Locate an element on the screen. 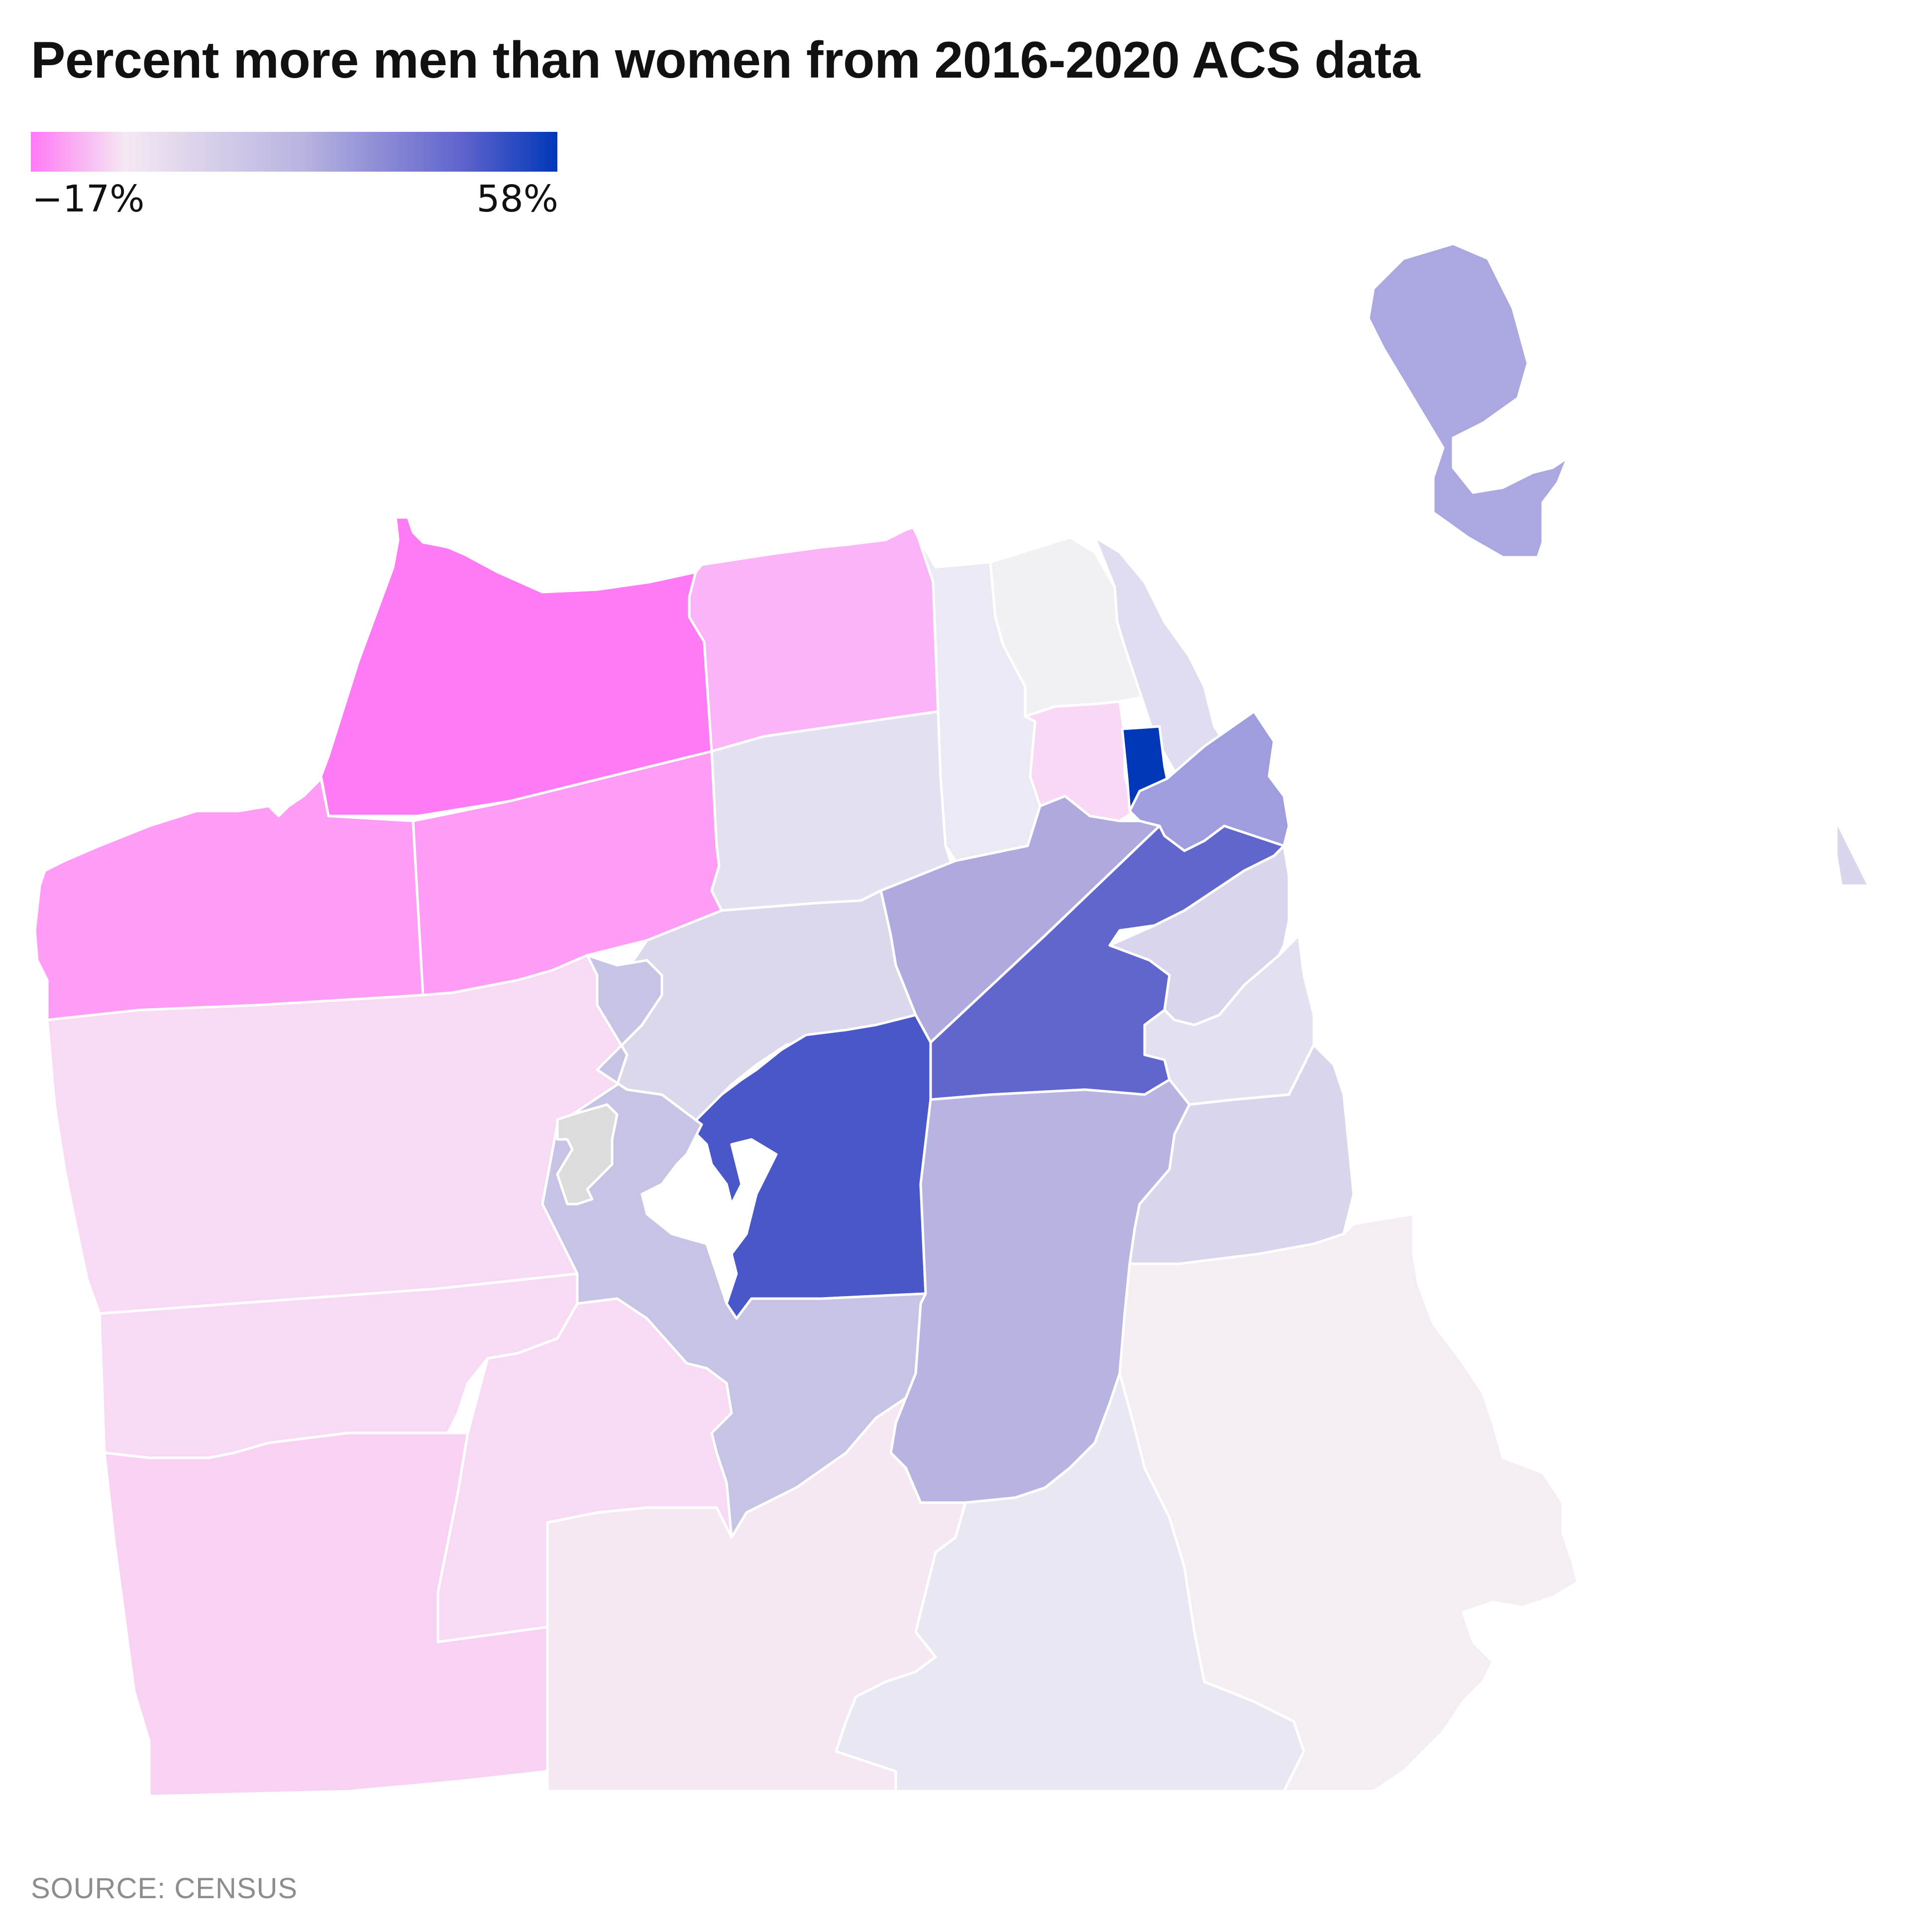  region-chinatown is located at coordinates (1080, 761).